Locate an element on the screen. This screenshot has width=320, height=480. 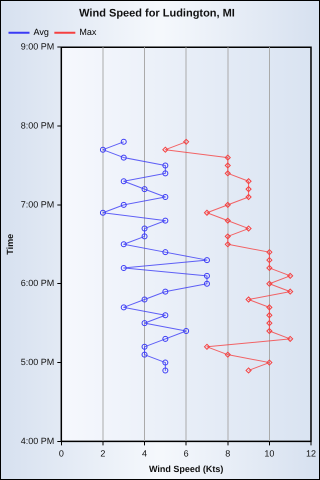
y-tick-label: 4:00 PM is located at coordinates (37, 441).